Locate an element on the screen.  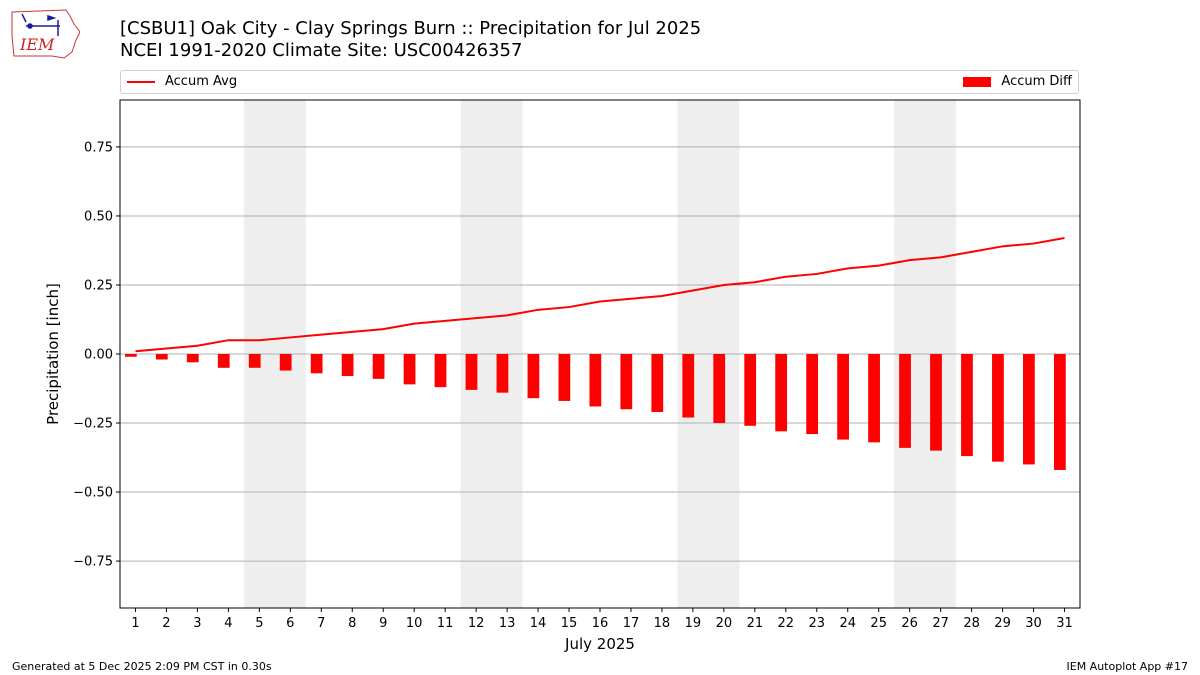
x-tick-label: 9 is located at coordinates (383, 623).